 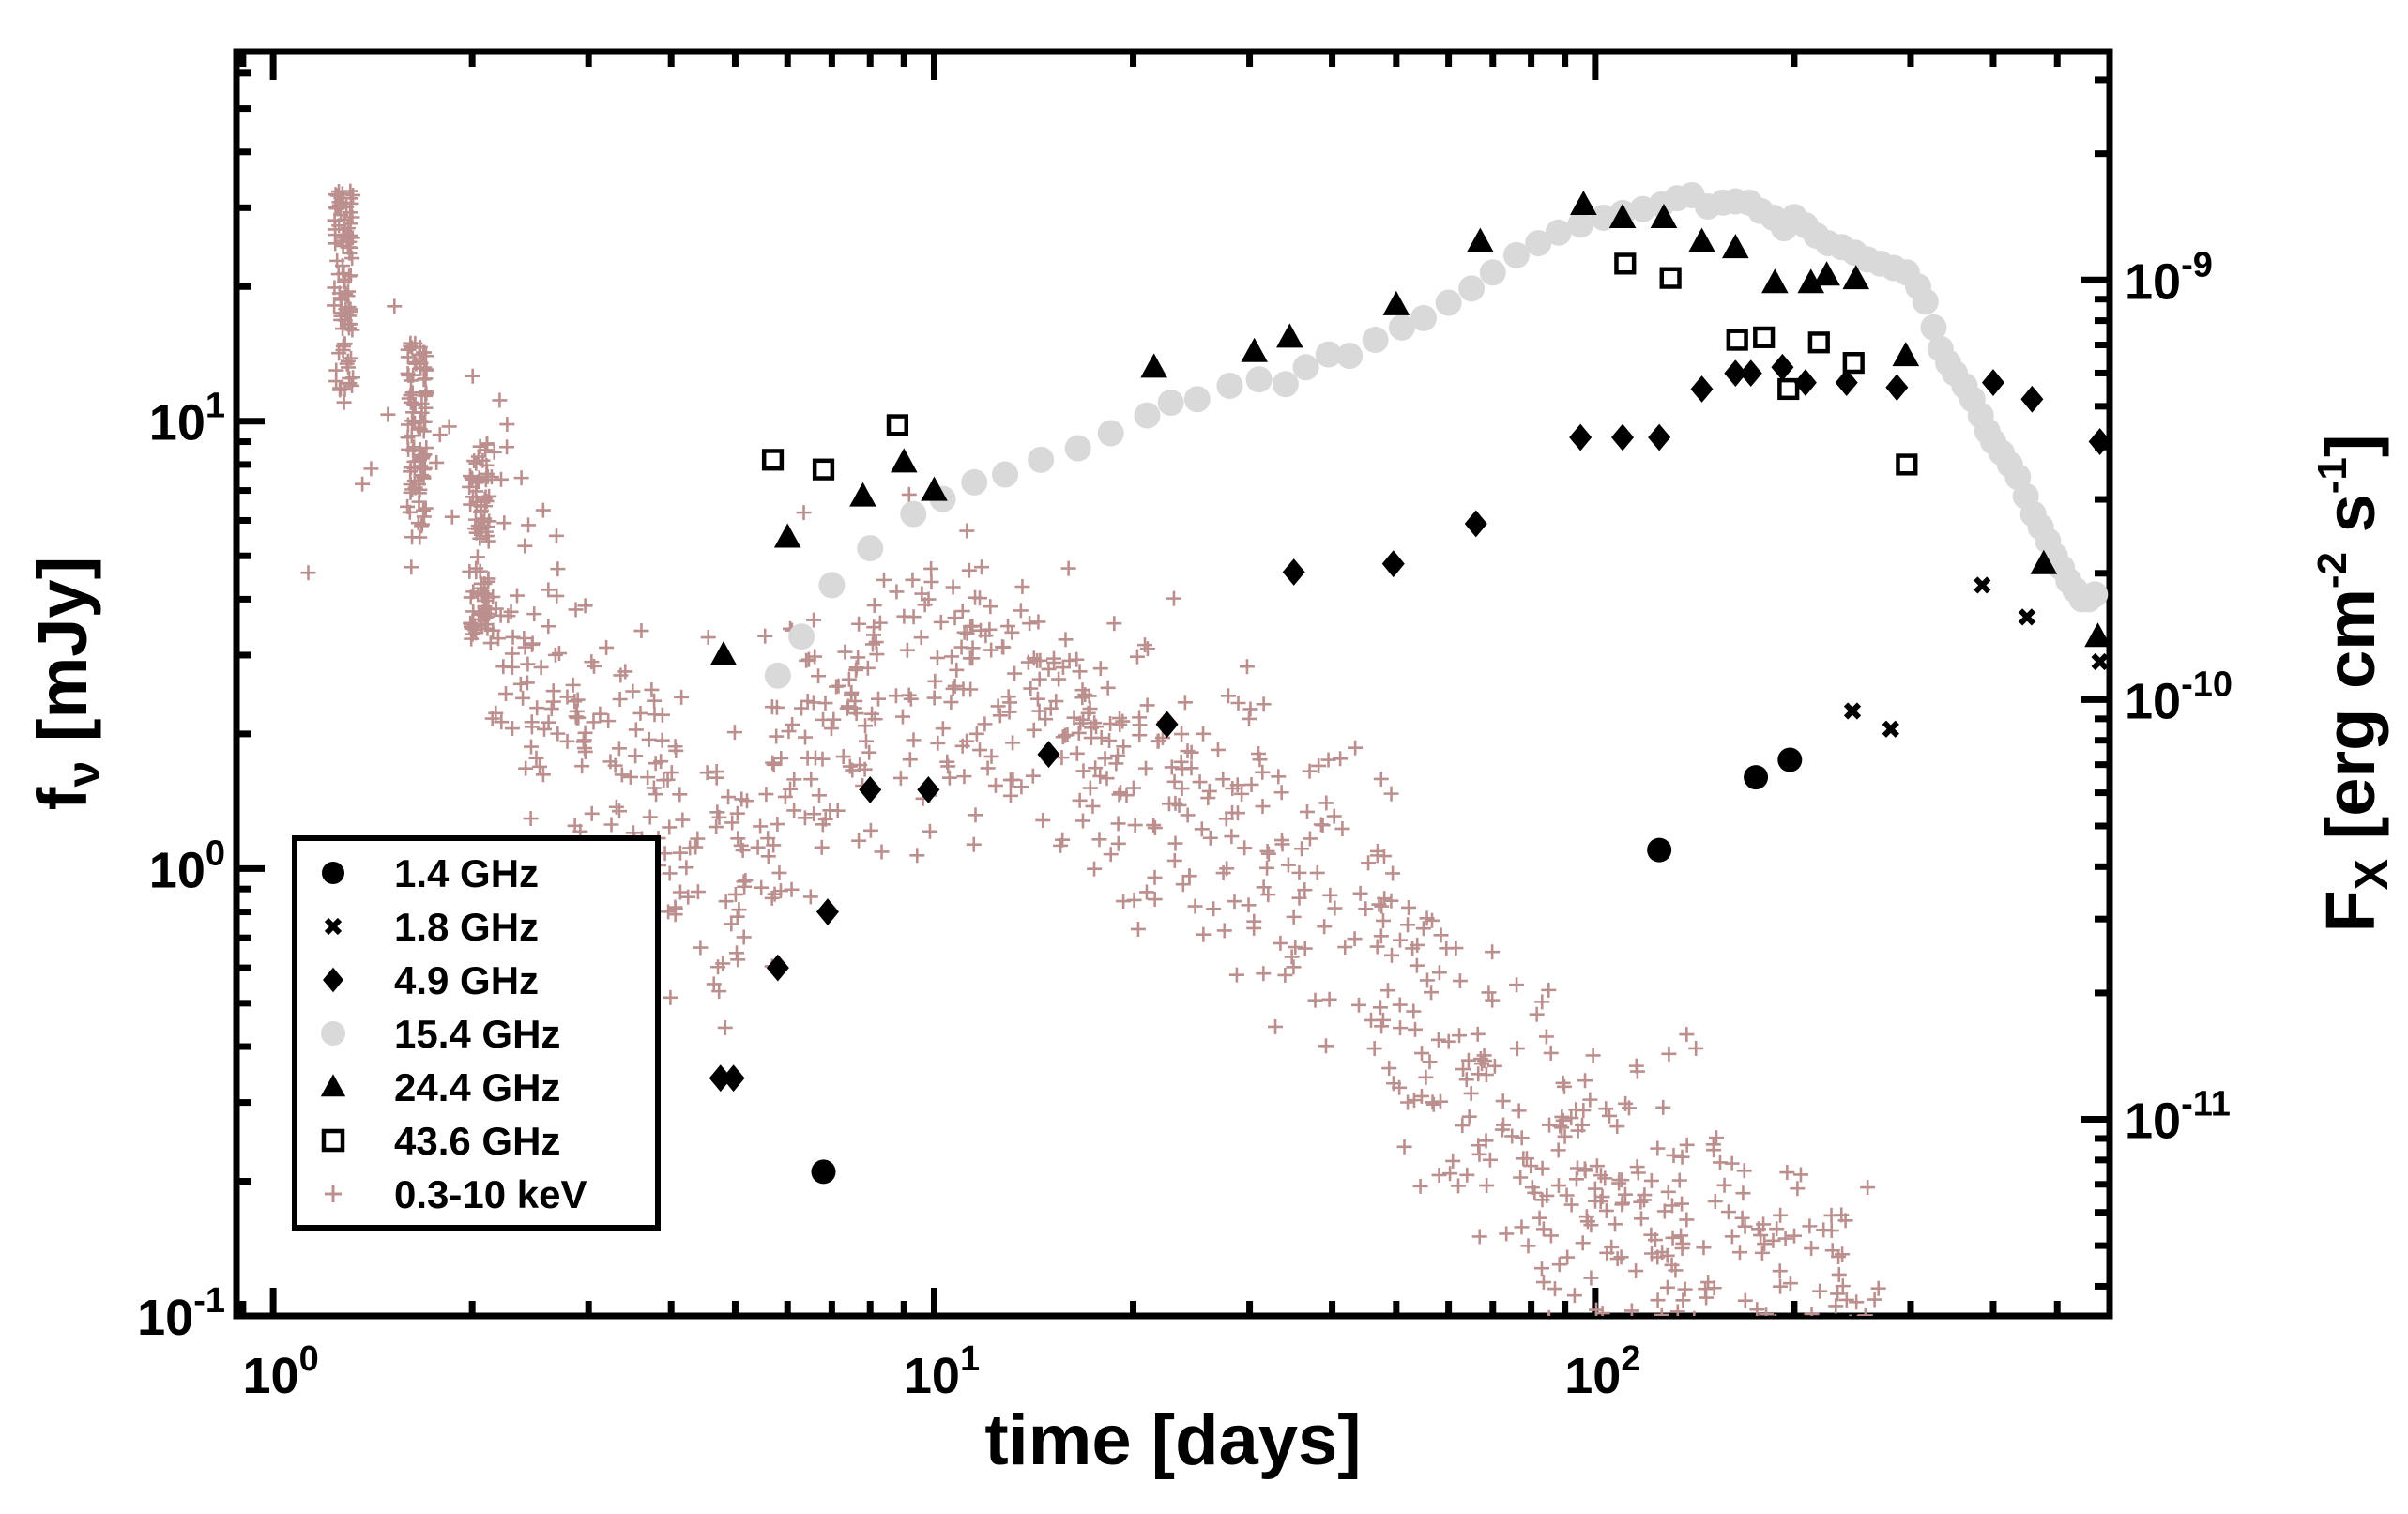 I want to click on y-right-label-unit-a: [erg cm, so click(x=2350, y=724).